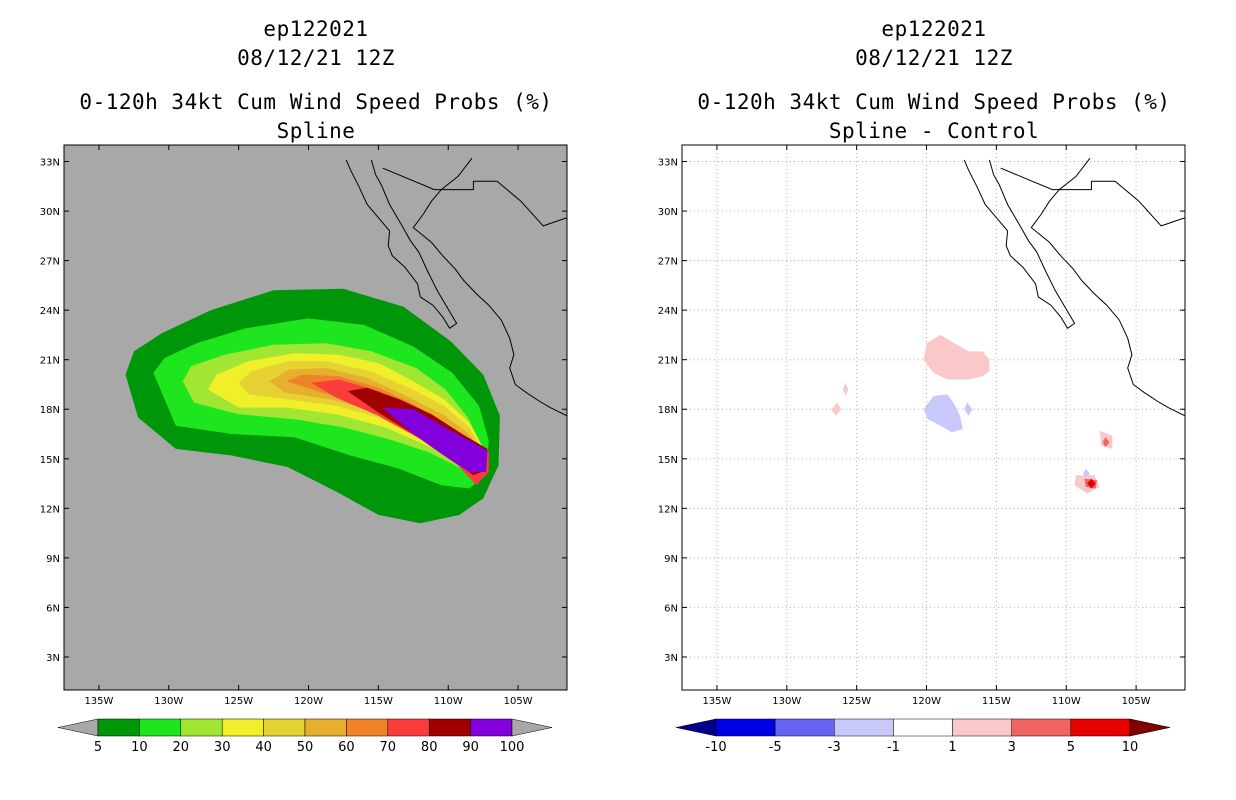  I want to click on y-tick-label: 30N, so click(668, 212).